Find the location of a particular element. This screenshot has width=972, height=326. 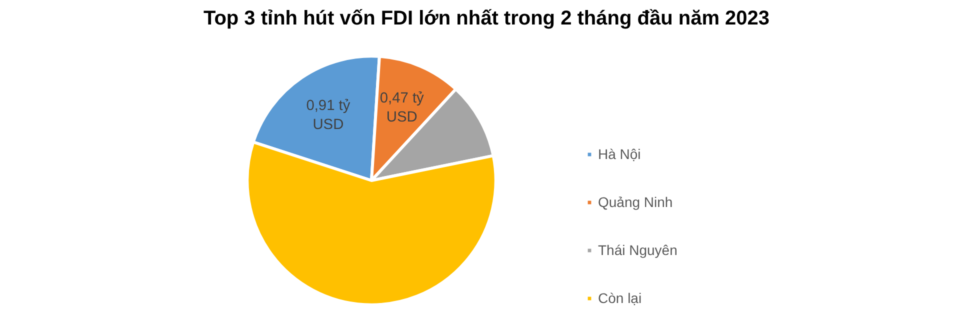

legend-label: Thái Nguyên is located at coordinates (638, 250).